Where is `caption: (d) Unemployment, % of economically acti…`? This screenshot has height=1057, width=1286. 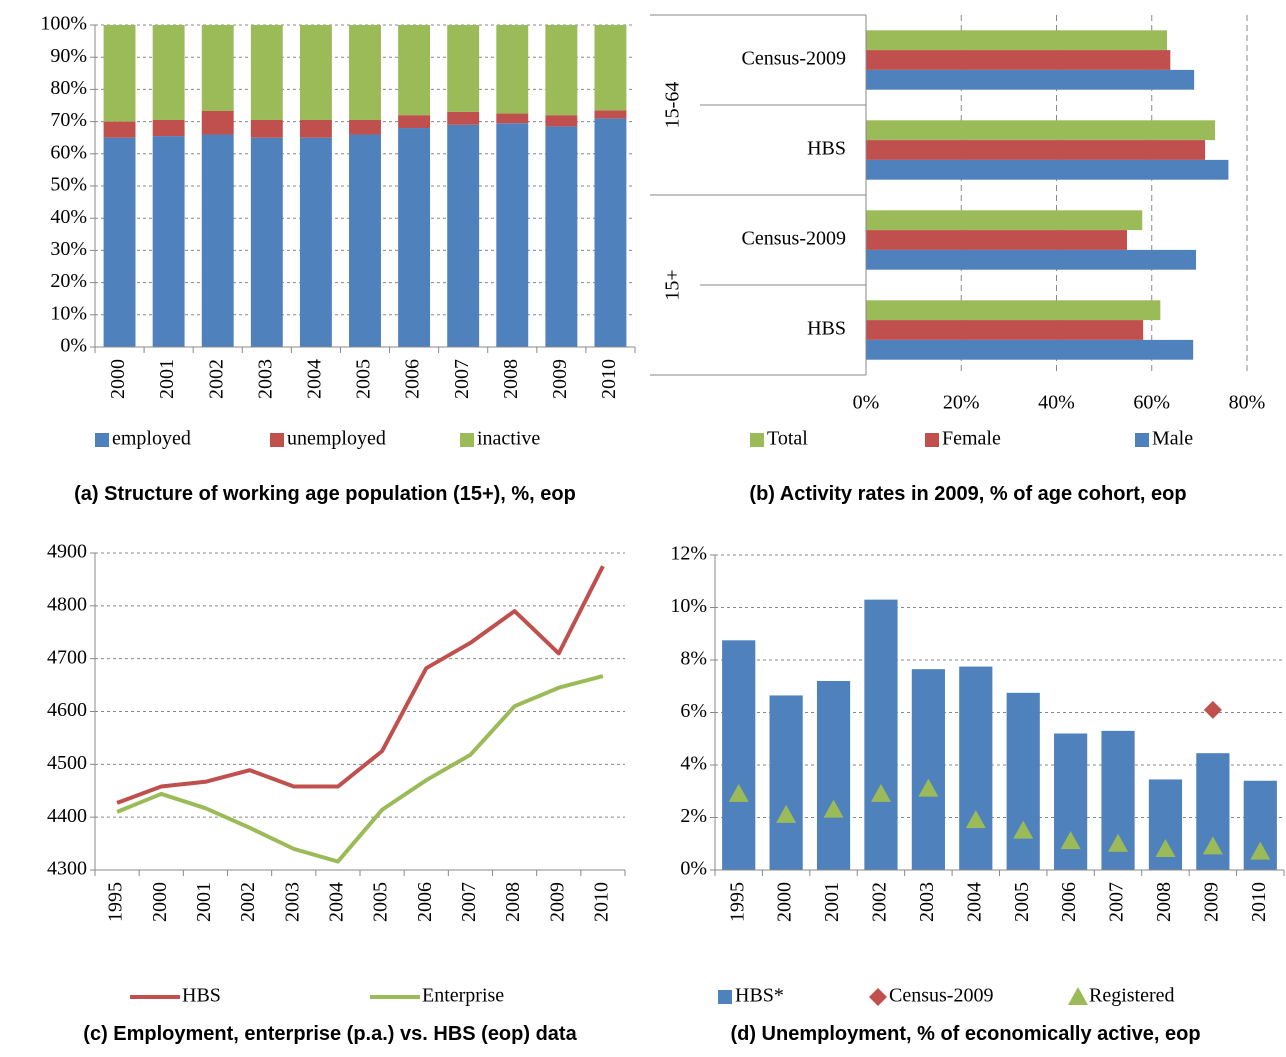
caption: (d) Unemployment, % of economically acti… is located at coordinates (965, 1034).